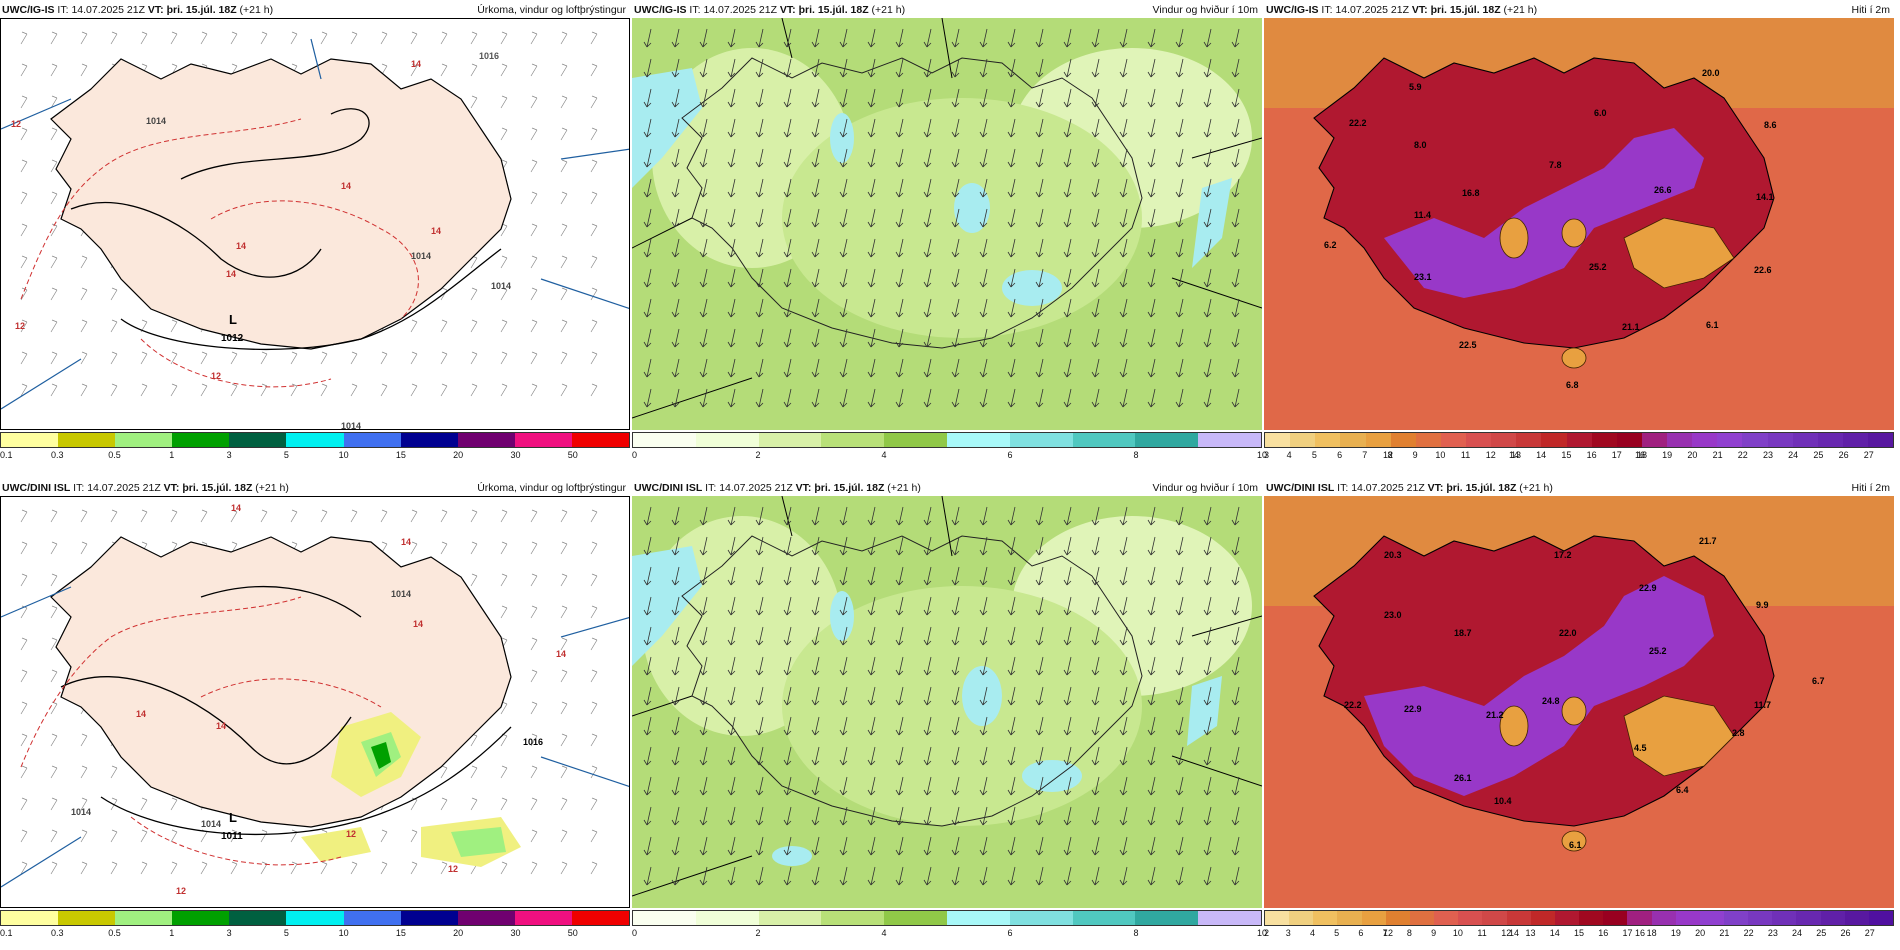 The width and height of the screenshot is (1900, 950). What do you see at coordinates (1388, 488) in the screenshot?
I see `issue-time: 14.07.2025 21Z` at bounding box center [1388, 488].